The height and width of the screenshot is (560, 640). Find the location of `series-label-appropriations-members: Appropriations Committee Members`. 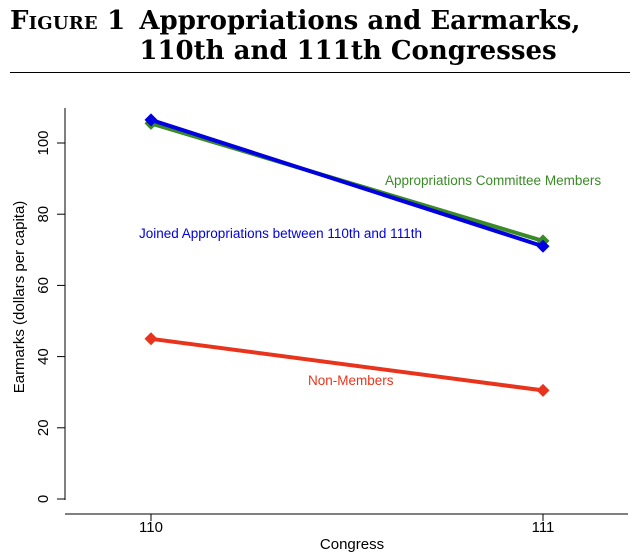

series-label-appropriations-members: Appropriations Committee Members is located at coordinates (493, 180).